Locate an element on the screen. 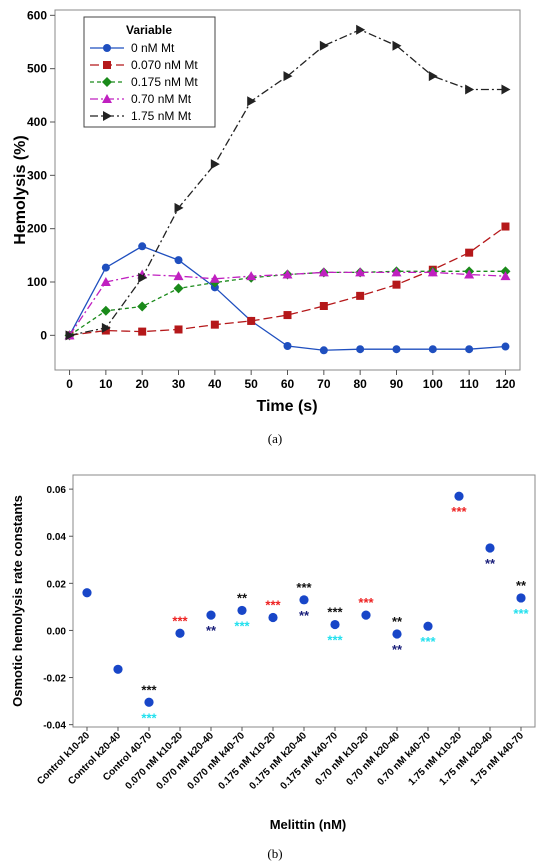 Image resolution: width=550 pixels, height=865 pixels. y-tick-label: 100 is located at coordinates (37, 282).